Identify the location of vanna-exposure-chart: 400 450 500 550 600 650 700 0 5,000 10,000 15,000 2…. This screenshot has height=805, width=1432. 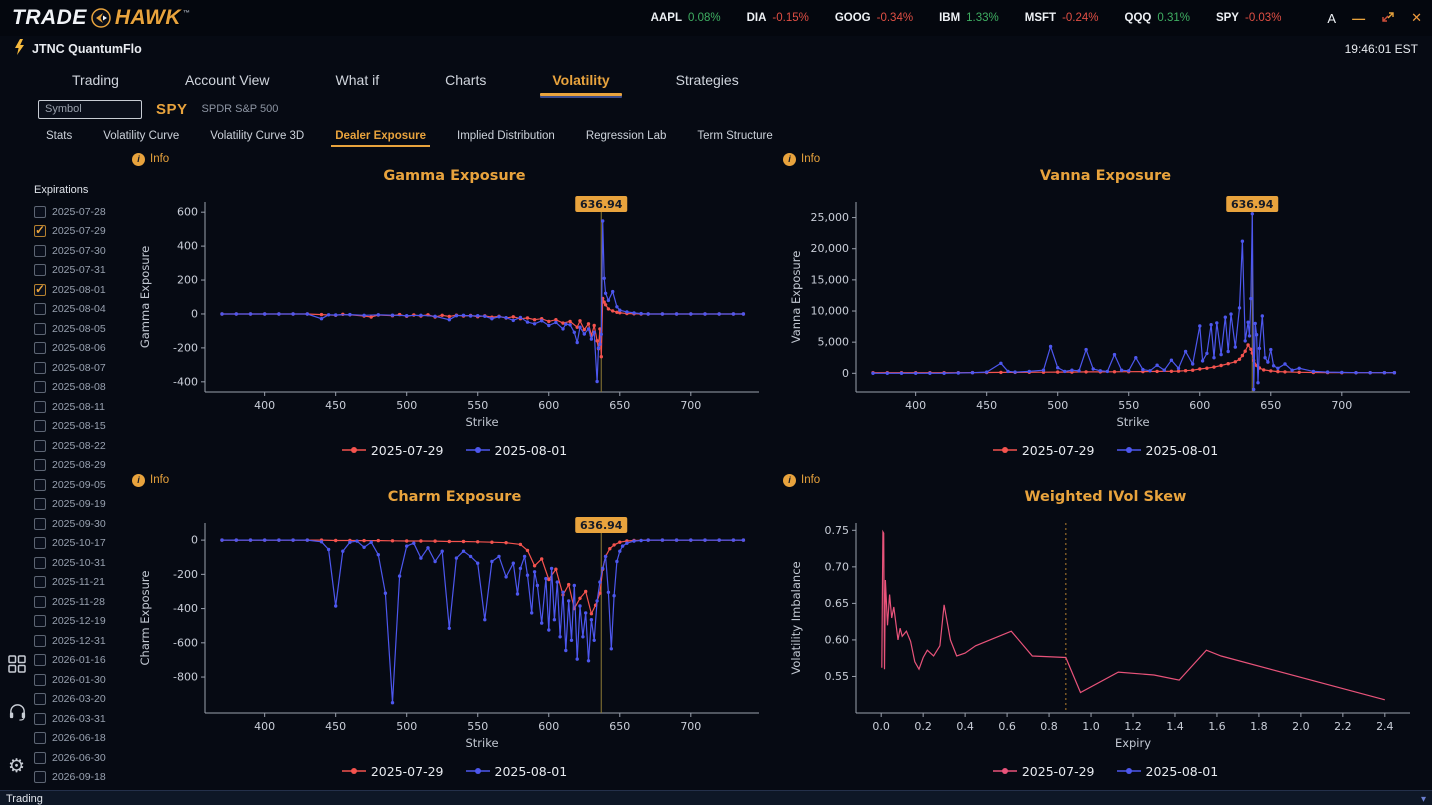
(1105, 314).